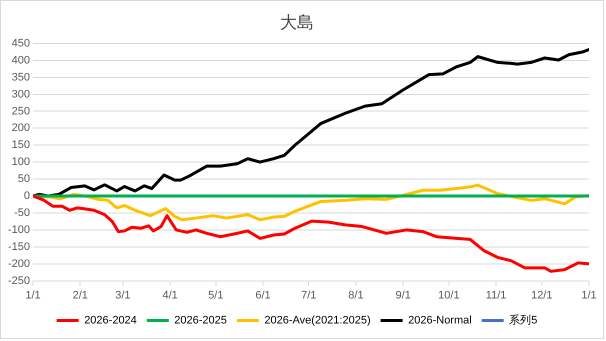 Image resolution: width=606 pixels, height=341 pixels. I want to click on x-tick-label: 2/1, so click(80, 295).